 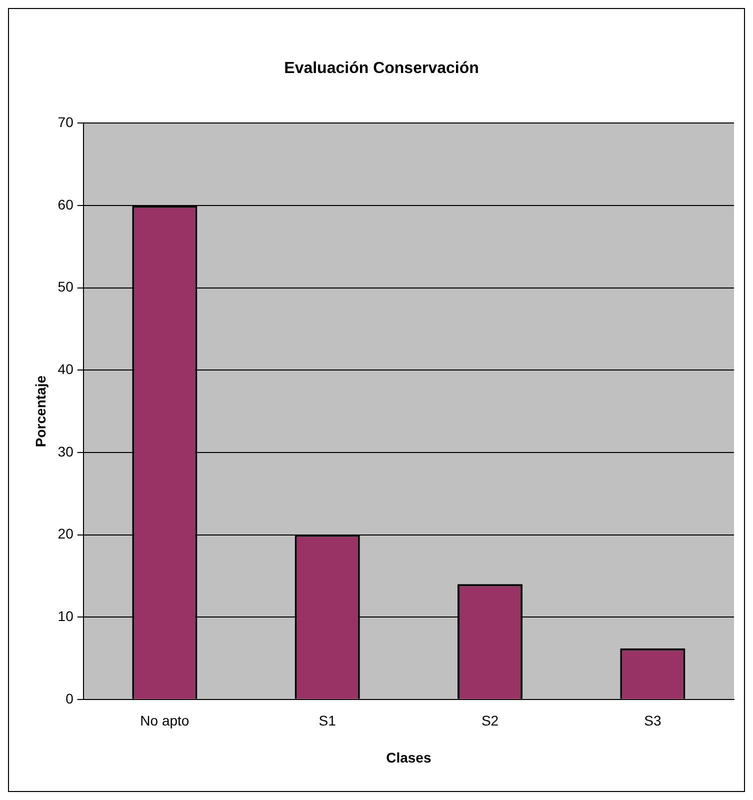 What do you see at coordinates (490, 720) in the screenshot?
I see `x-tick-label: S2` at bounding box center [490, 720].